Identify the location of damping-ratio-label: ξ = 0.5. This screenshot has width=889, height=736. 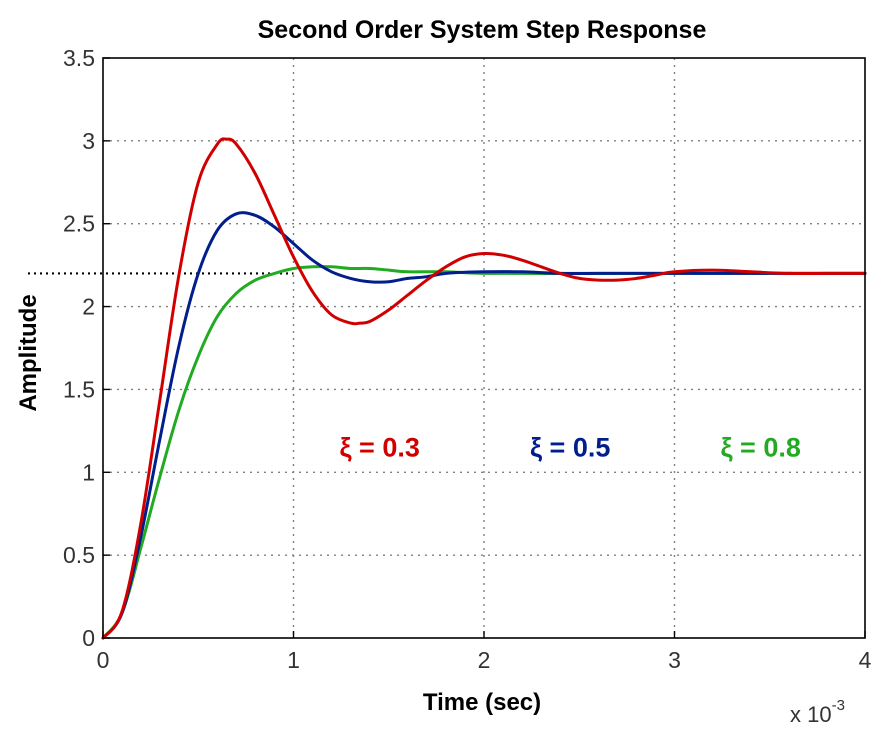
(570, 447).